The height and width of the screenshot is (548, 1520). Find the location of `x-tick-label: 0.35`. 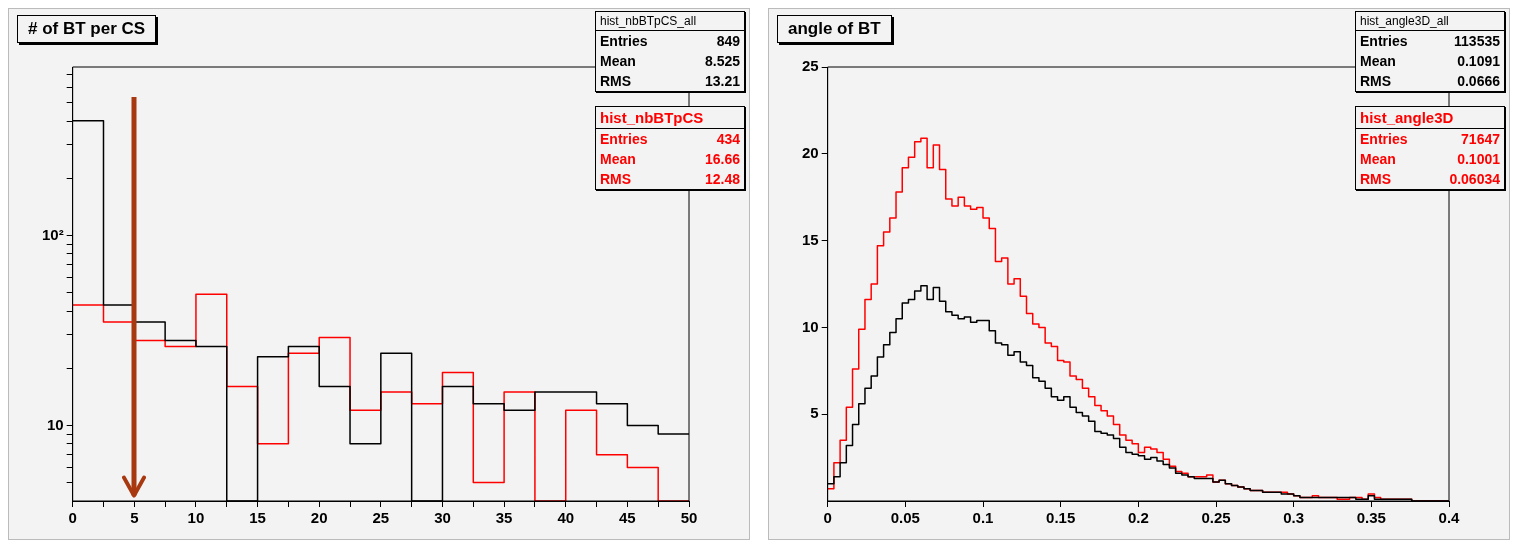

x-tick-label: 0.35 is located at coordinates (1371, 518).